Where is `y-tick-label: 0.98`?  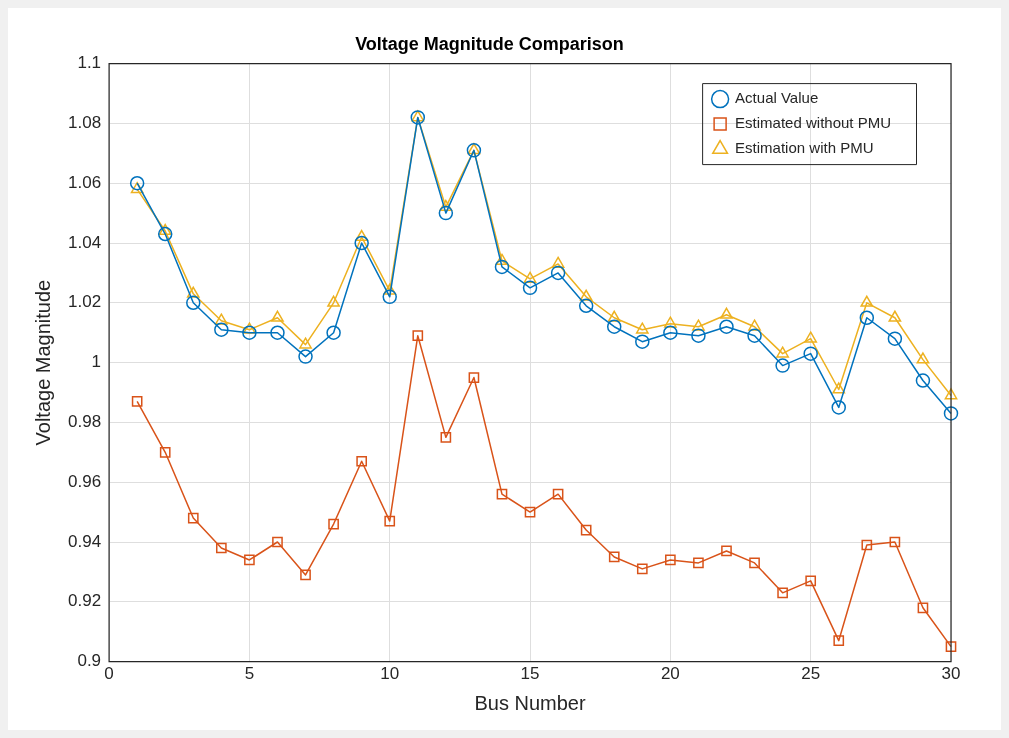
y-tick-label: 0.98 is located at coordinates (84, 422).